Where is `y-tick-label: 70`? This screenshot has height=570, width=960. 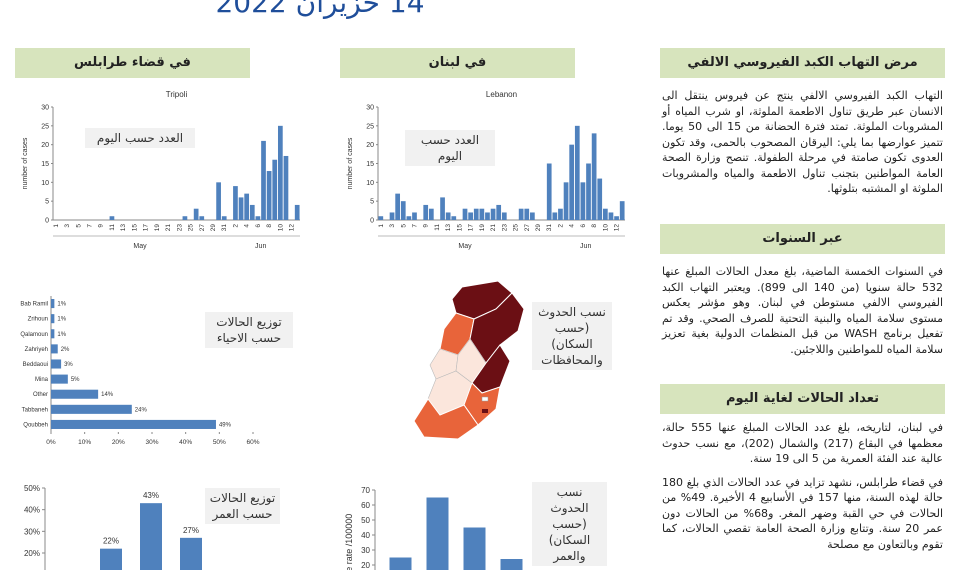
y-tick-label: 70 is located at coordinates (365, 490).